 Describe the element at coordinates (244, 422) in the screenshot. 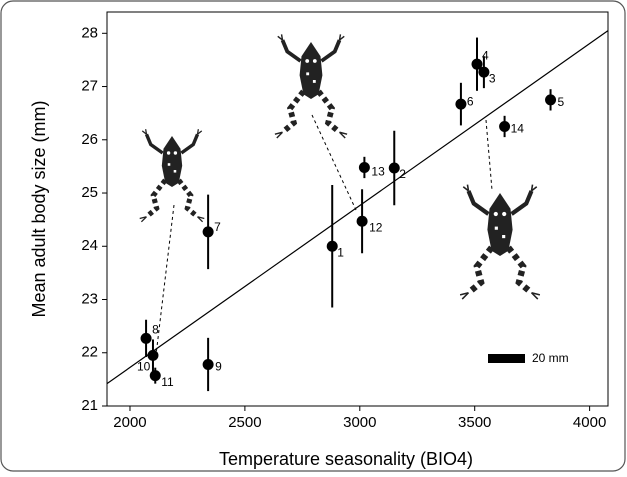

I see `x-tick-label: 2500` at that location.